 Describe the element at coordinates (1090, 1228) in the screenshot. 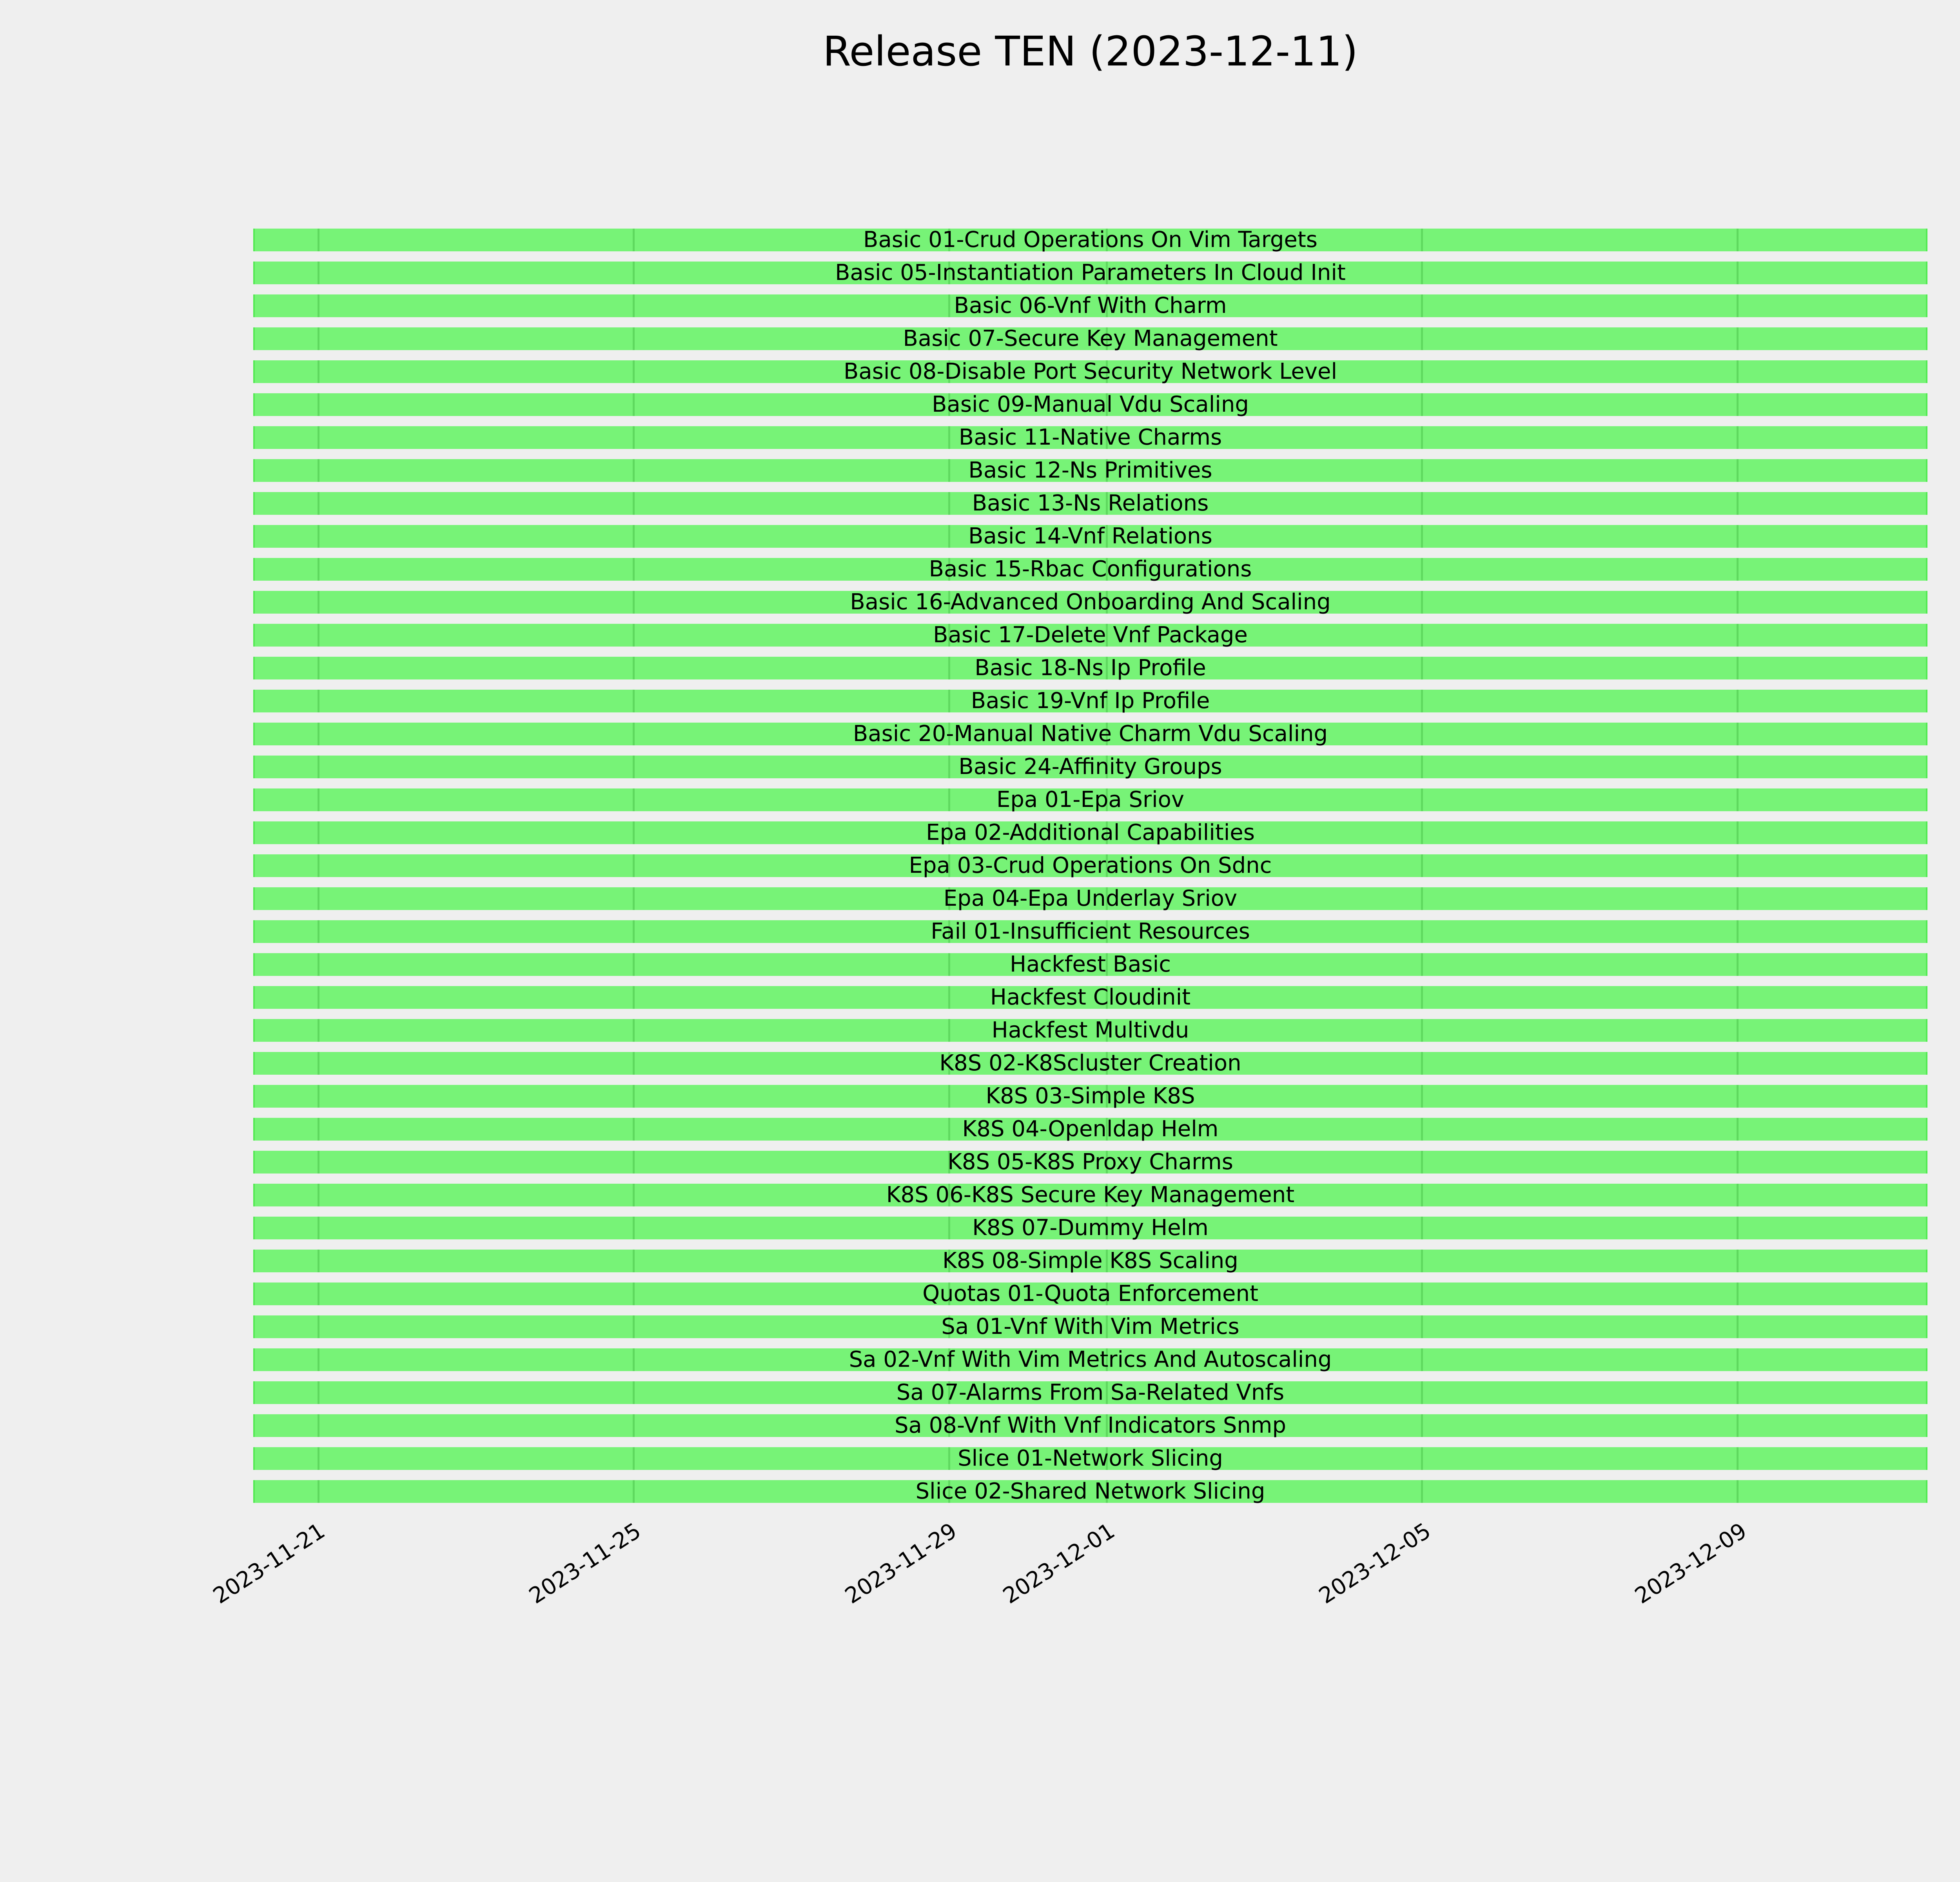

I see `gantt-bar: K8S 07-Dummy Helm` at that location.